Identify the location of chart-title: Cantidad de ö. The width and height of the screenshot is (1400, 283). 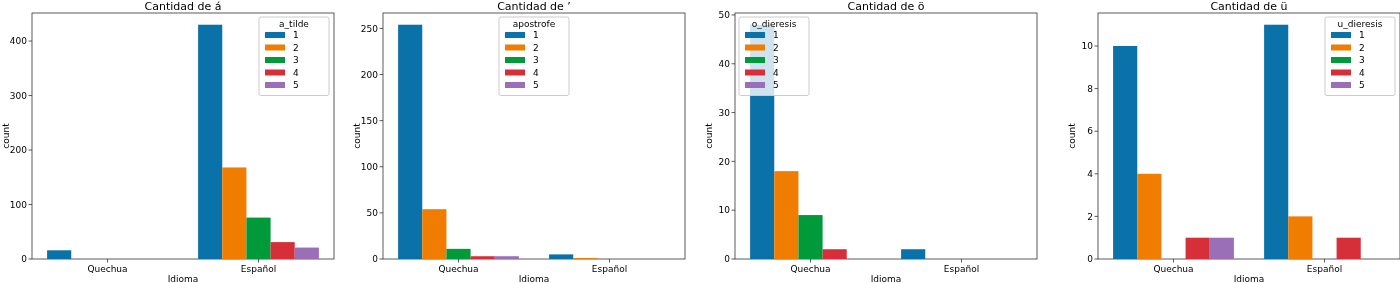
(886, 6).